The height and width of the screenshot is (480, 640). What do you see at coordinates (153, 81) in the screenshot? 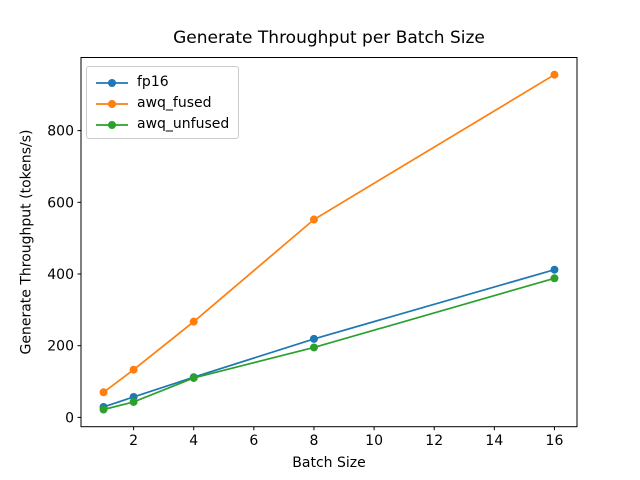
I see `legend-item-label: fp16` at bounding box center [153, 81].